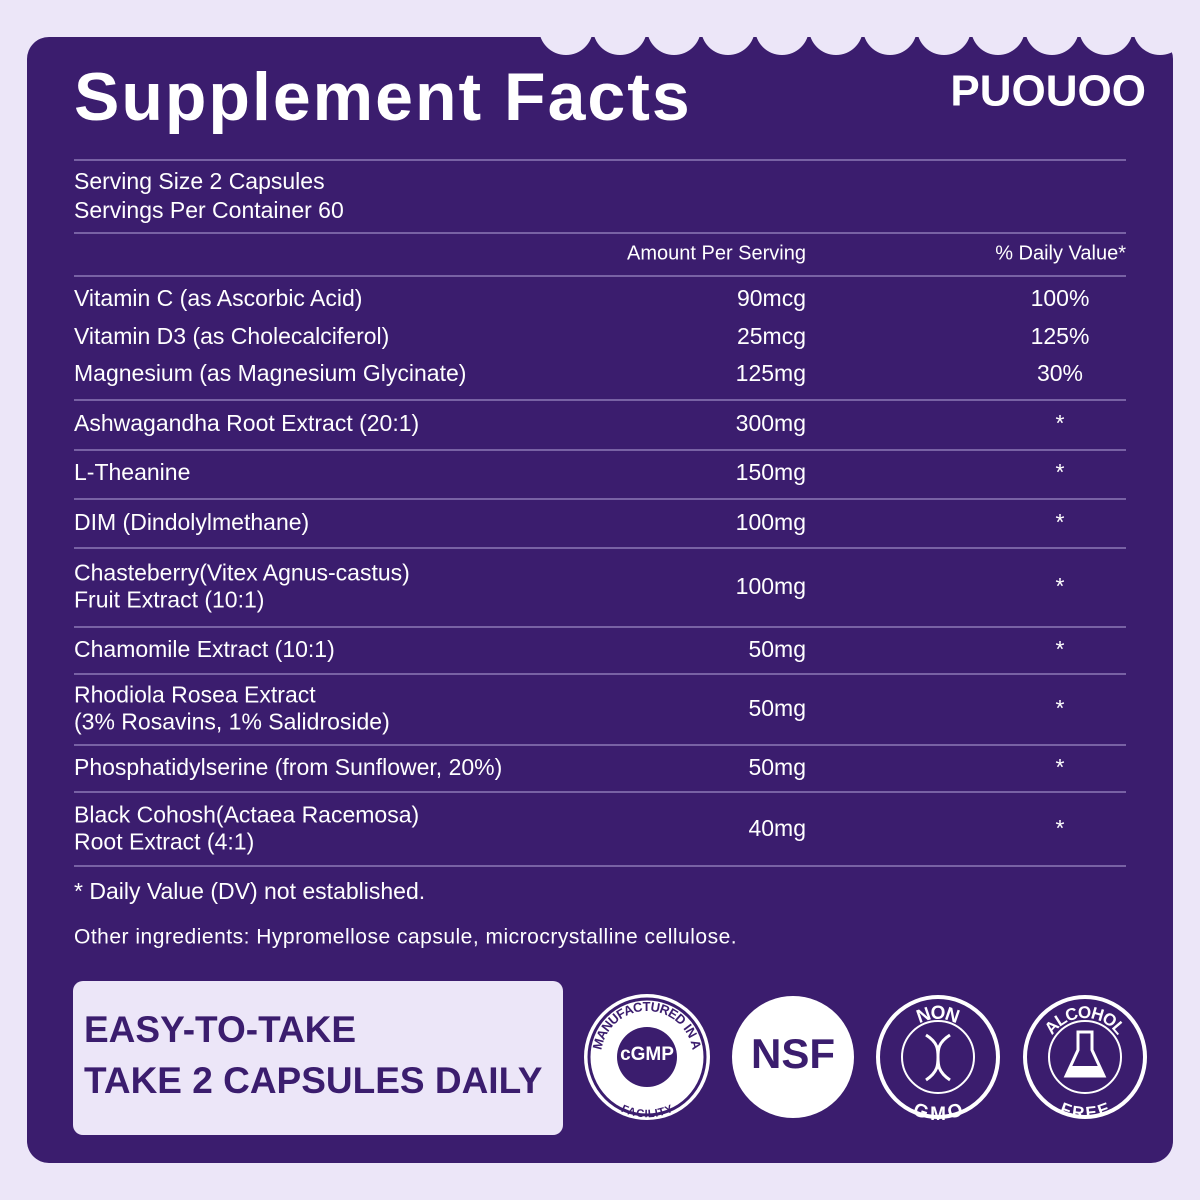 The image size is (1200, 1200). I want to click on column-header: Amount Per Serving, so click(716, 253).